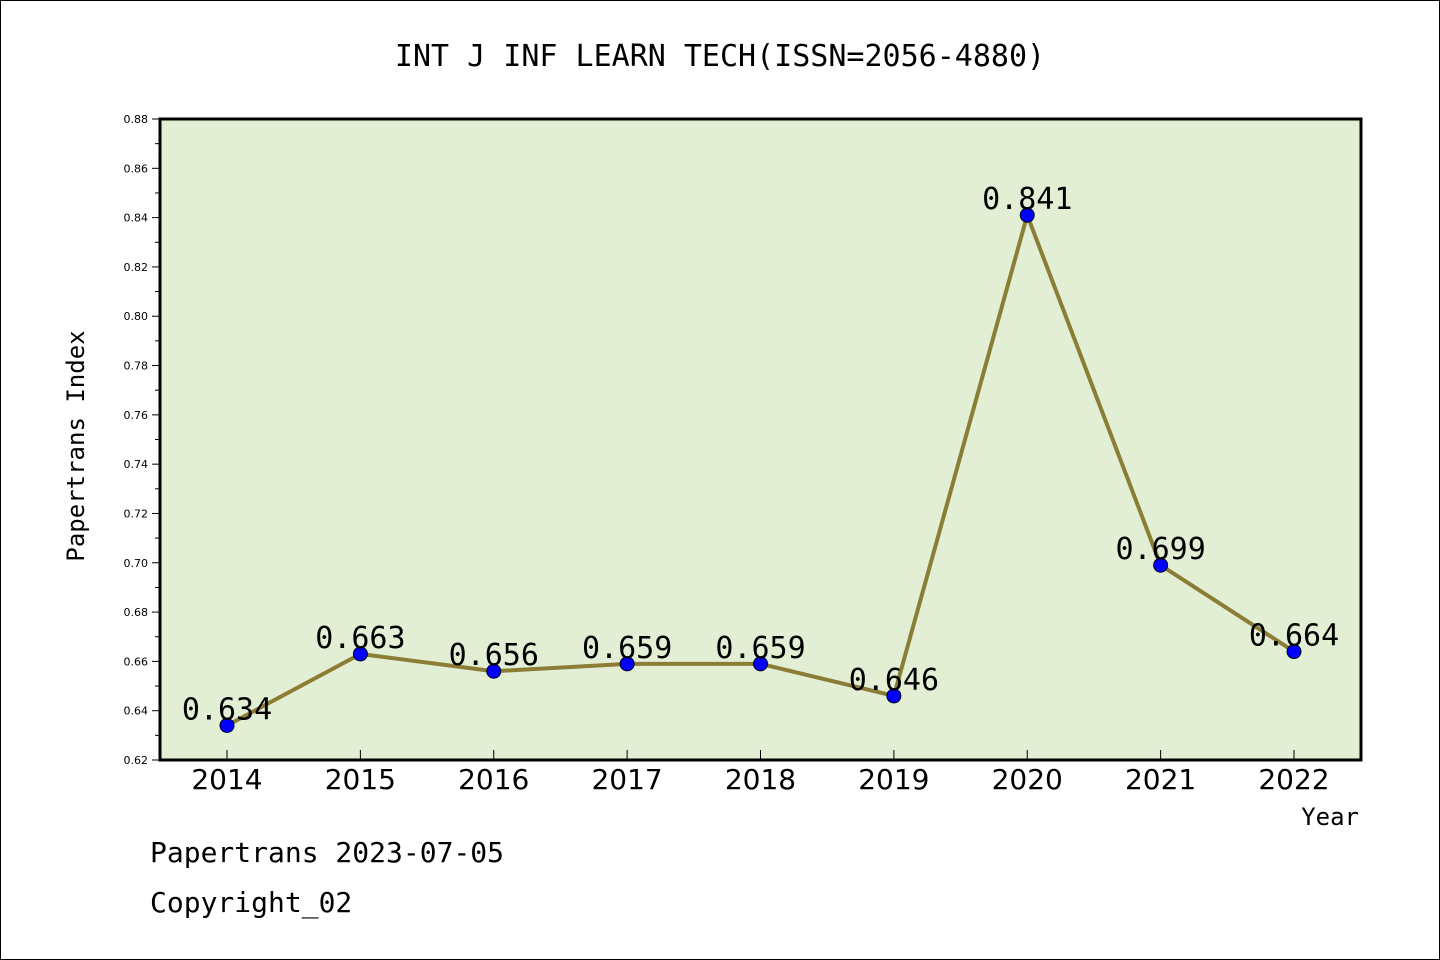  What do you see at coordinates (894, 680) in the screenshot?
I see `data-label-2019: 0.646` at bounding box center [894, 680].